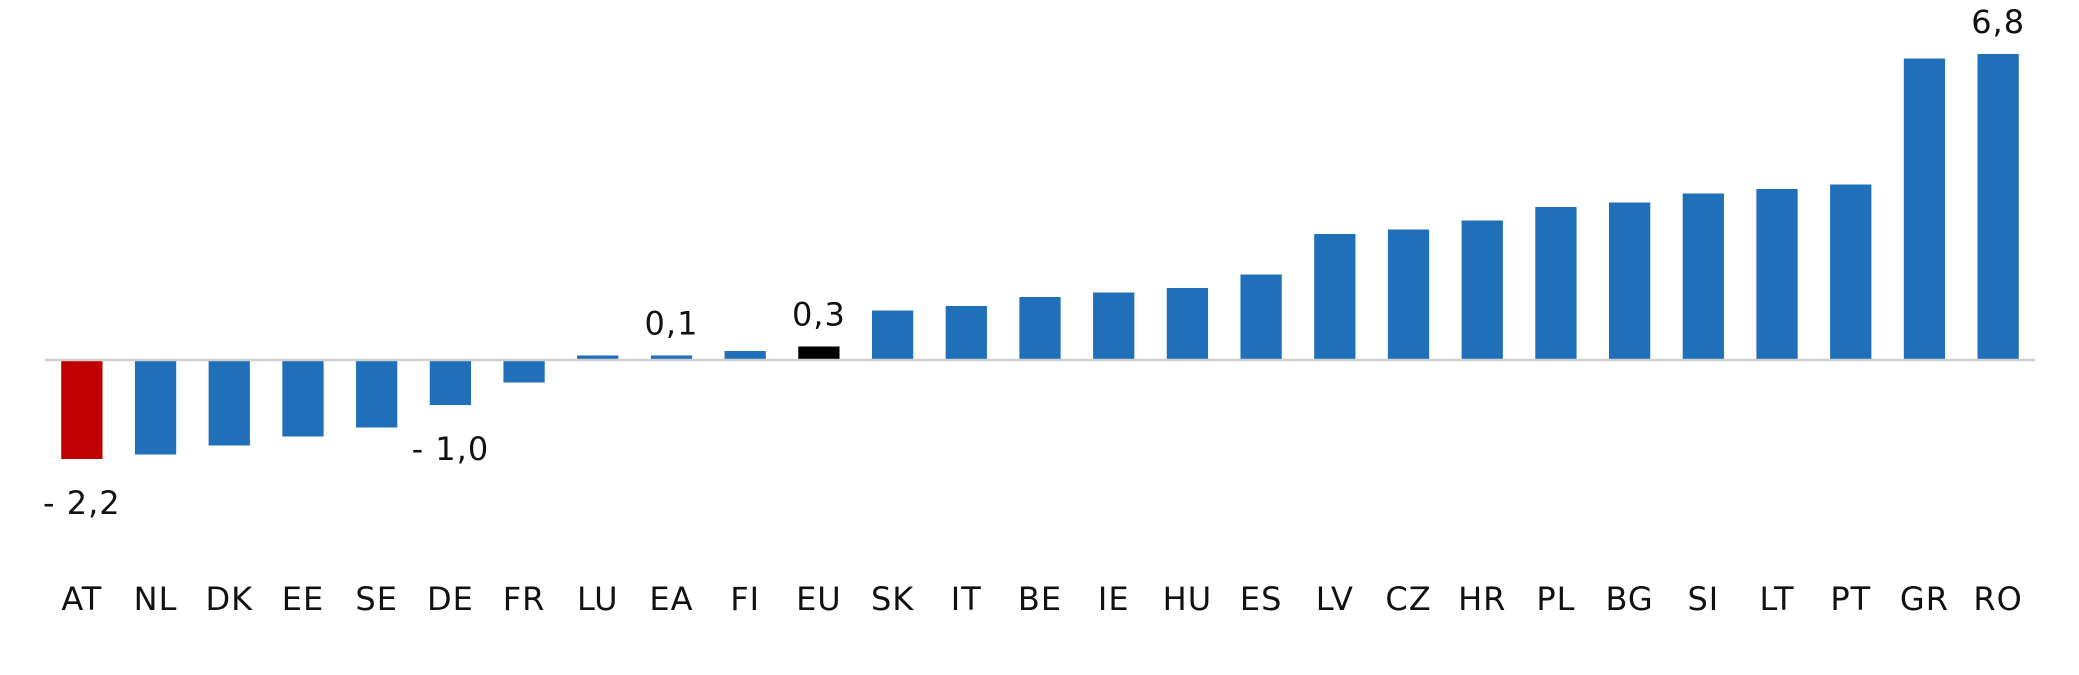  Describe the element at coordinates (966, 599) in the screenshot. I see `x-tick-label: IT` at that location.